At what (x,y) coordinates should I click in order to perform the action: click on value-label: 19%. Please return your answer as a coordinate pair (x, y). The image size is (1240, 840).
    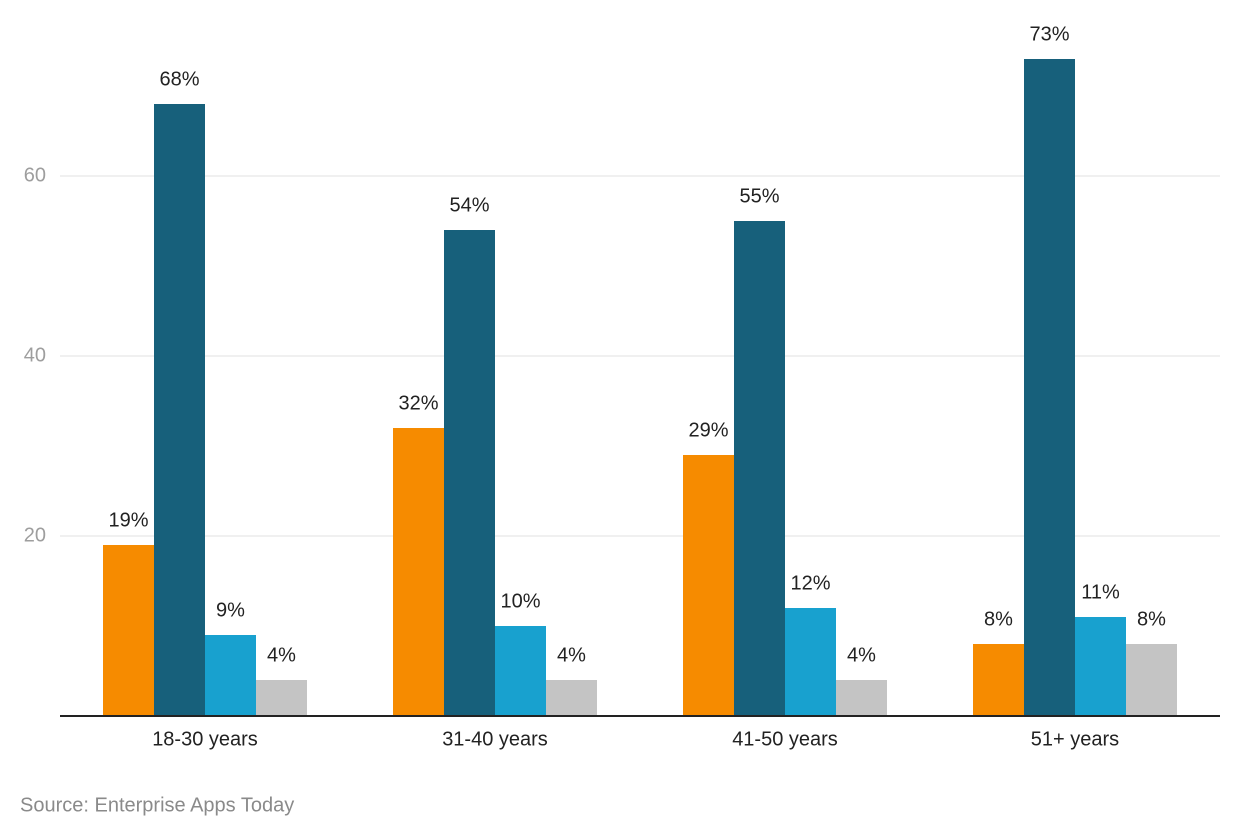
    Looking at the image, I should click on (128, 520).